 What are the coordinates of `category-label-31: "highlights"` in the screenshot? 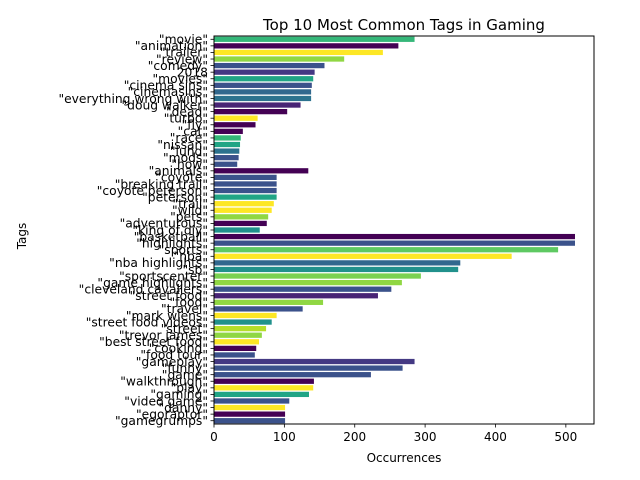 It's located at (172, 243).